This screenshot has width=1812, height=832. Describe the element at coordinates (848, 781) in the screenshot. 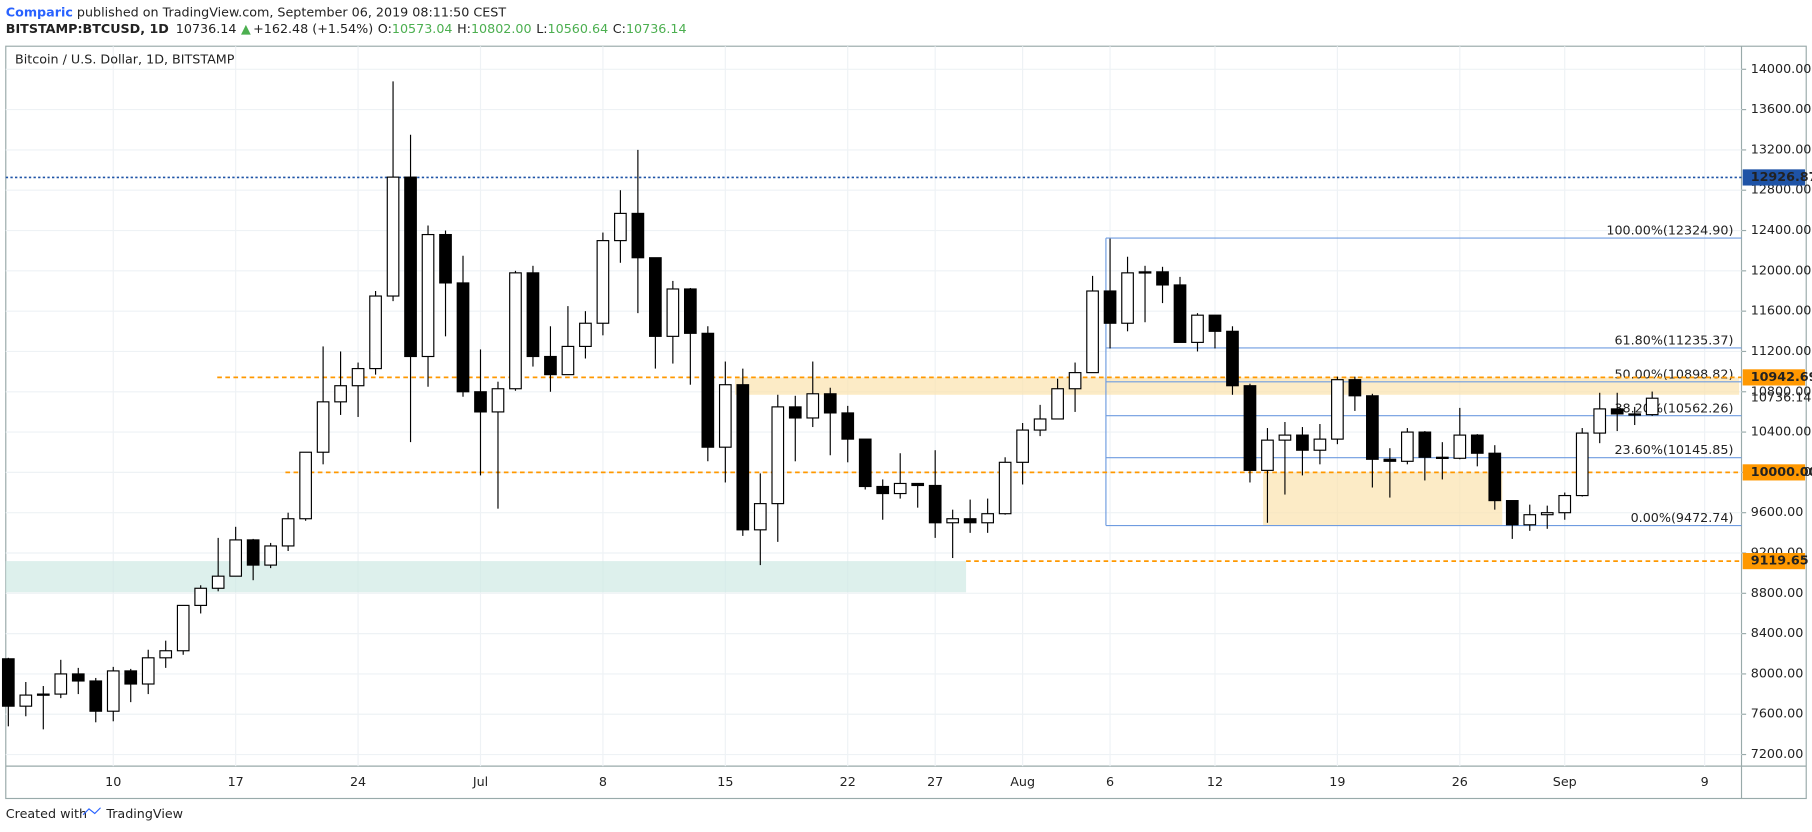

I see `x-tick-label: 22` at that location.